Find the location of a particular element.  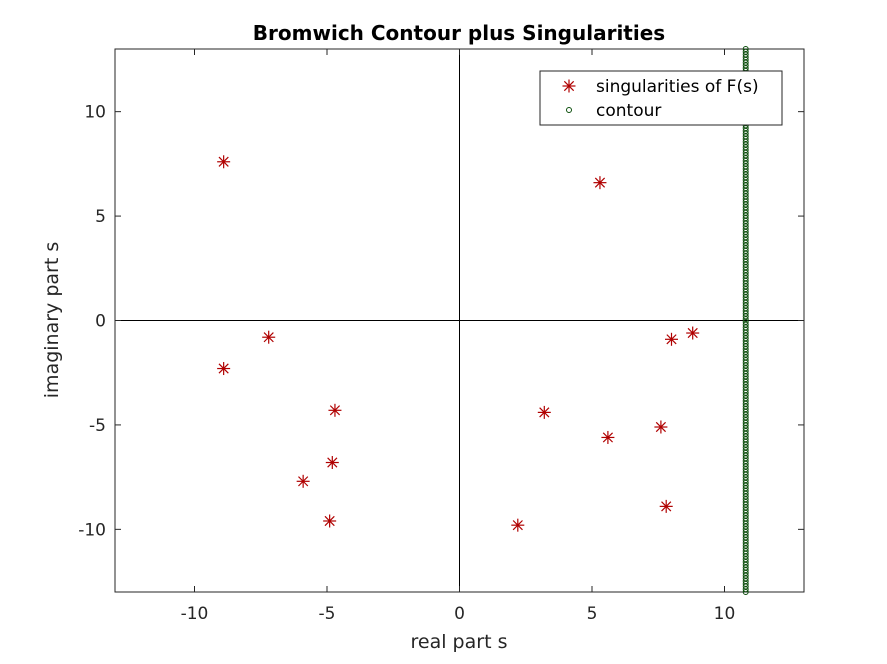

legend-marker-singularities is located at coordinates (569, 86).